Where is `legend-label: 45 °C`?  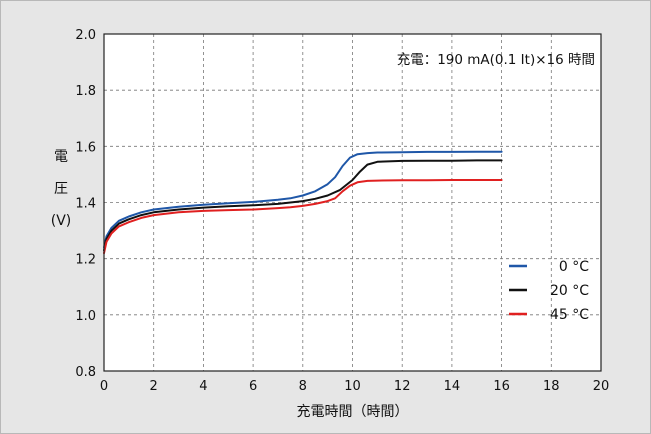
legend-label: 45 °C is located at coordinates (569, 315).